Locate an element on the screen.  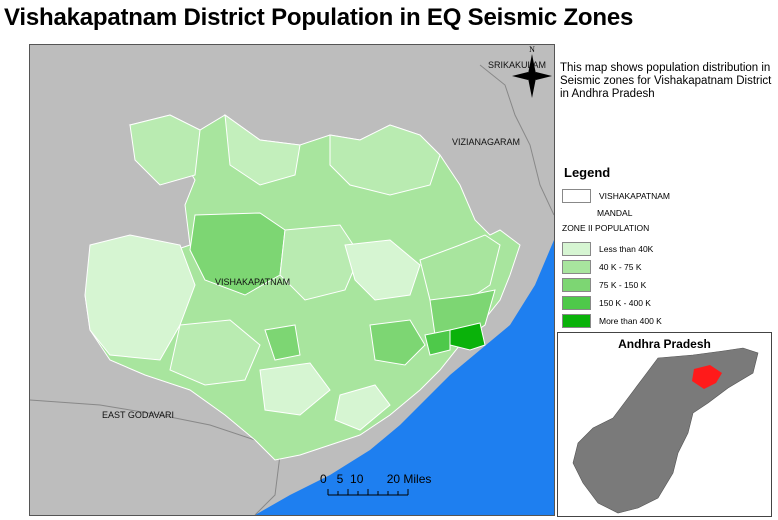
district-boundary-north is located at coordinates (516, 140).